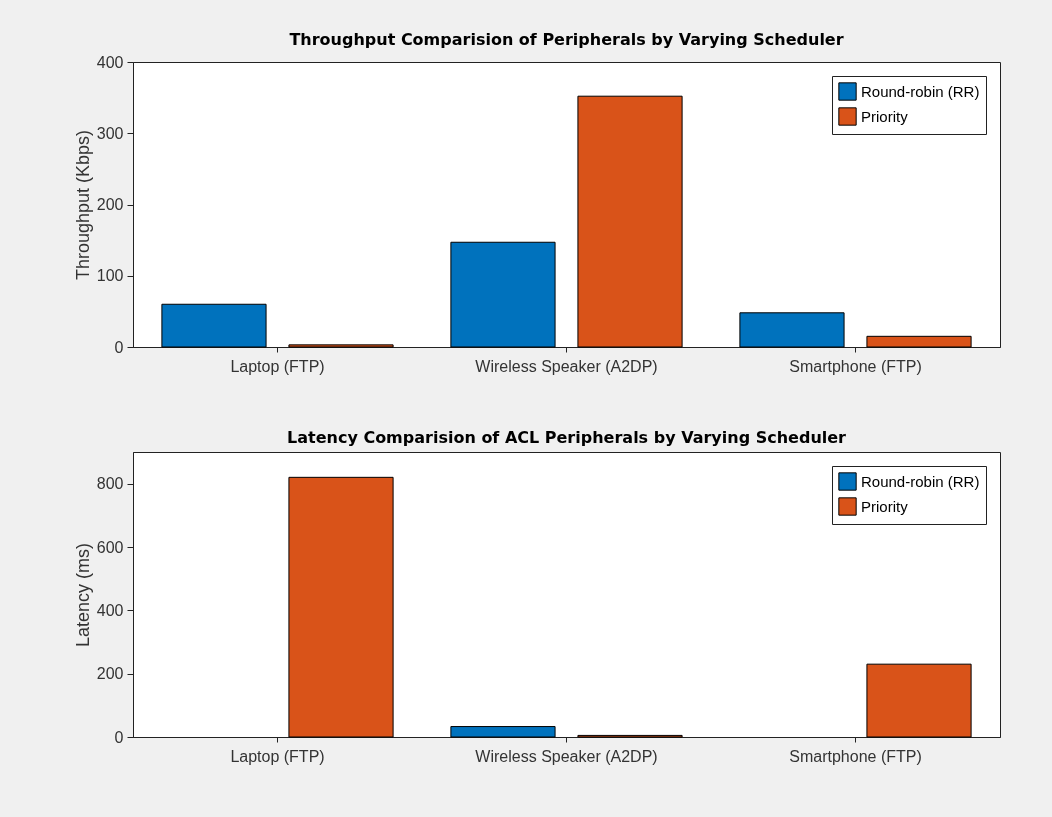  Describe the element at coordinates (82, 595) in the screenshot. I see `y-axis-title: Latency (ms)` at that location.